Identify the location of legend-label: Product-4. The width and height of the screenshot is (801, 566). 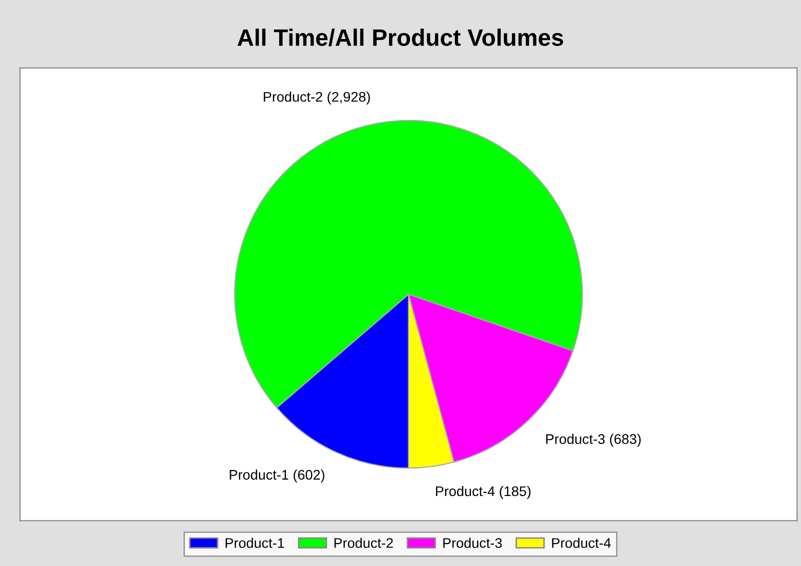
(581, 543).